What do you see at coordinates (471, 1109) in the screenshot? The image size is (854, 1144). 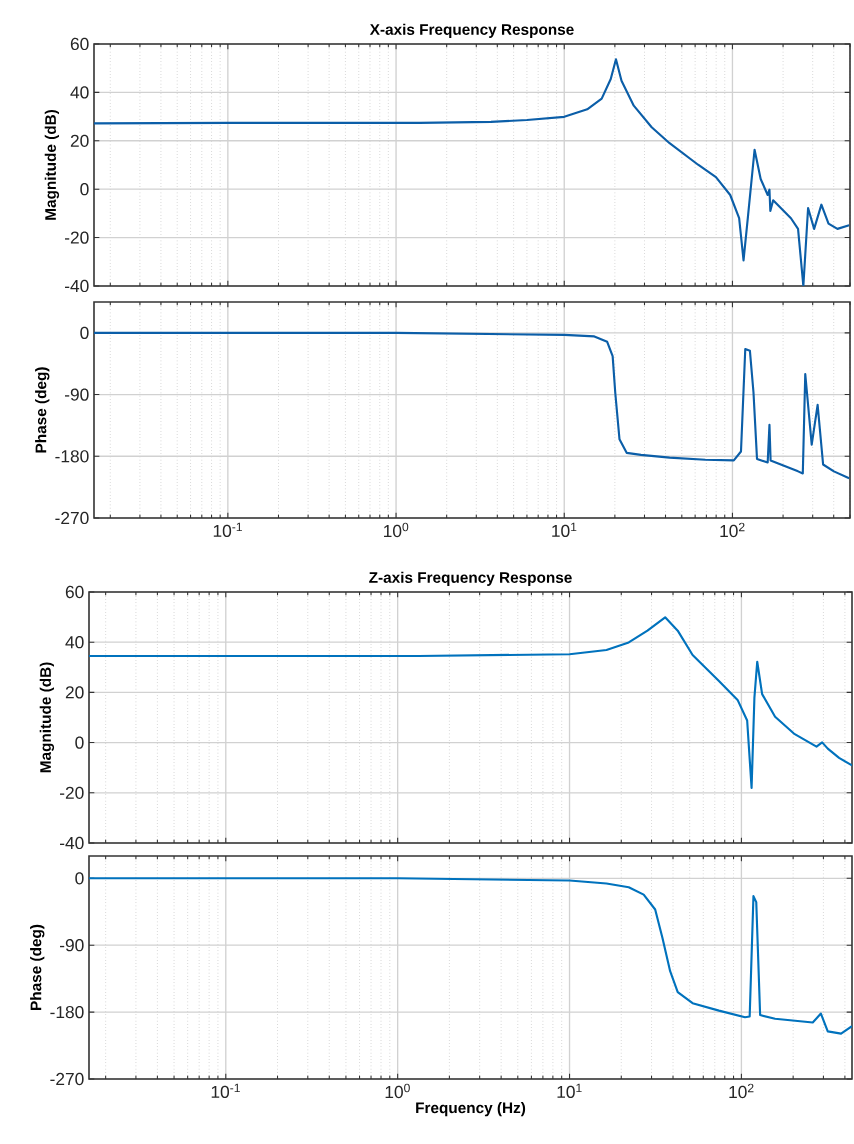 I see `x-axis-title: Frequency (Hz)` at bounding box center [471, 1109].